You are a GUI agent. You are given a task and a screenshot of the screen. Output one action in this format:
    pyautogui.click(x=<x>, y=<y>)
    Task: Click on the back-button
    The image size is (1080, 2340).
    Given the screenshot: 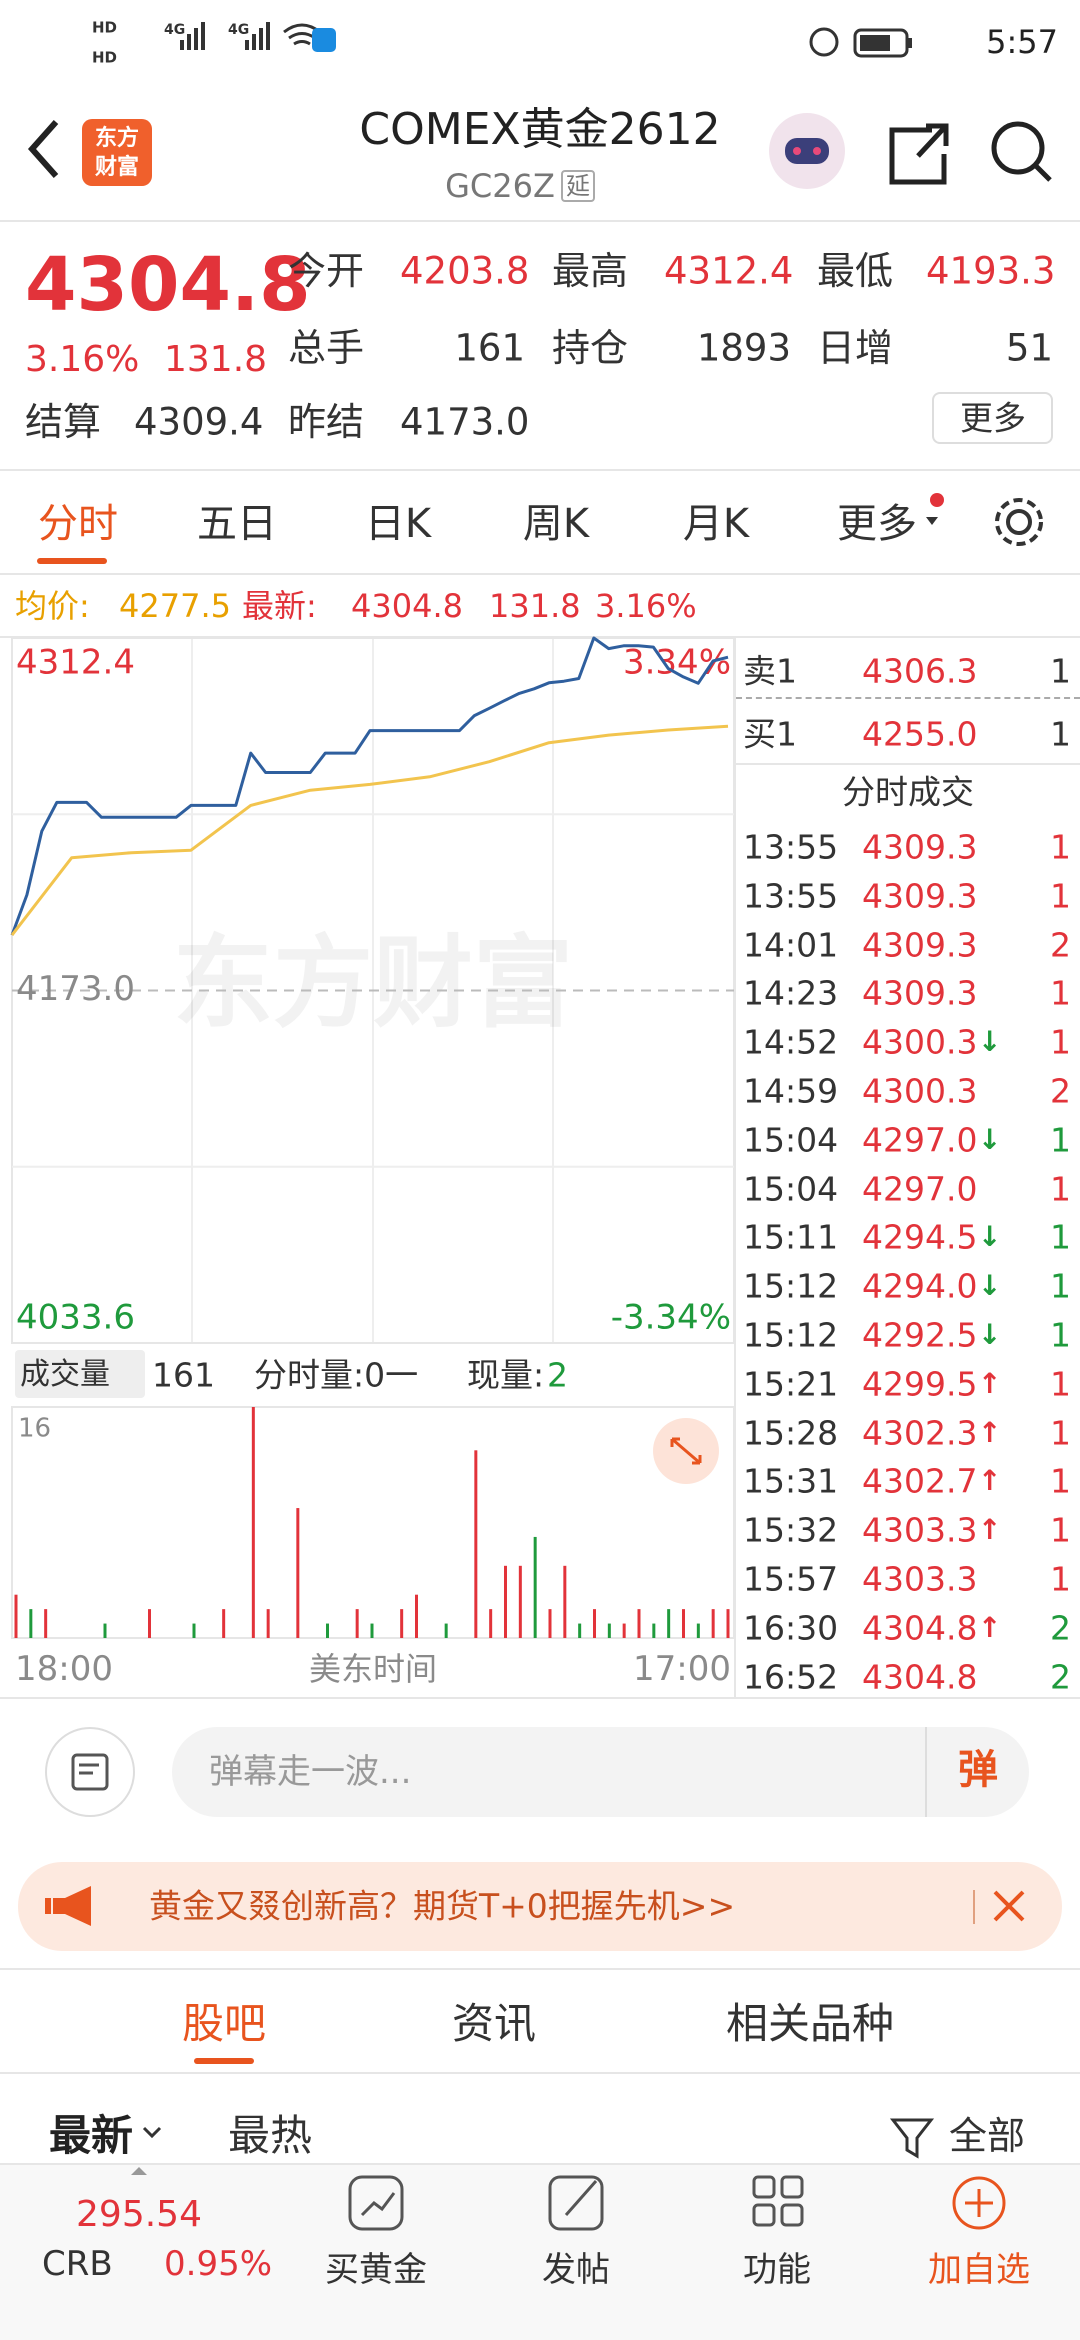 What is the action you would take?
    pyautogui.click(x=43, y=149)
    